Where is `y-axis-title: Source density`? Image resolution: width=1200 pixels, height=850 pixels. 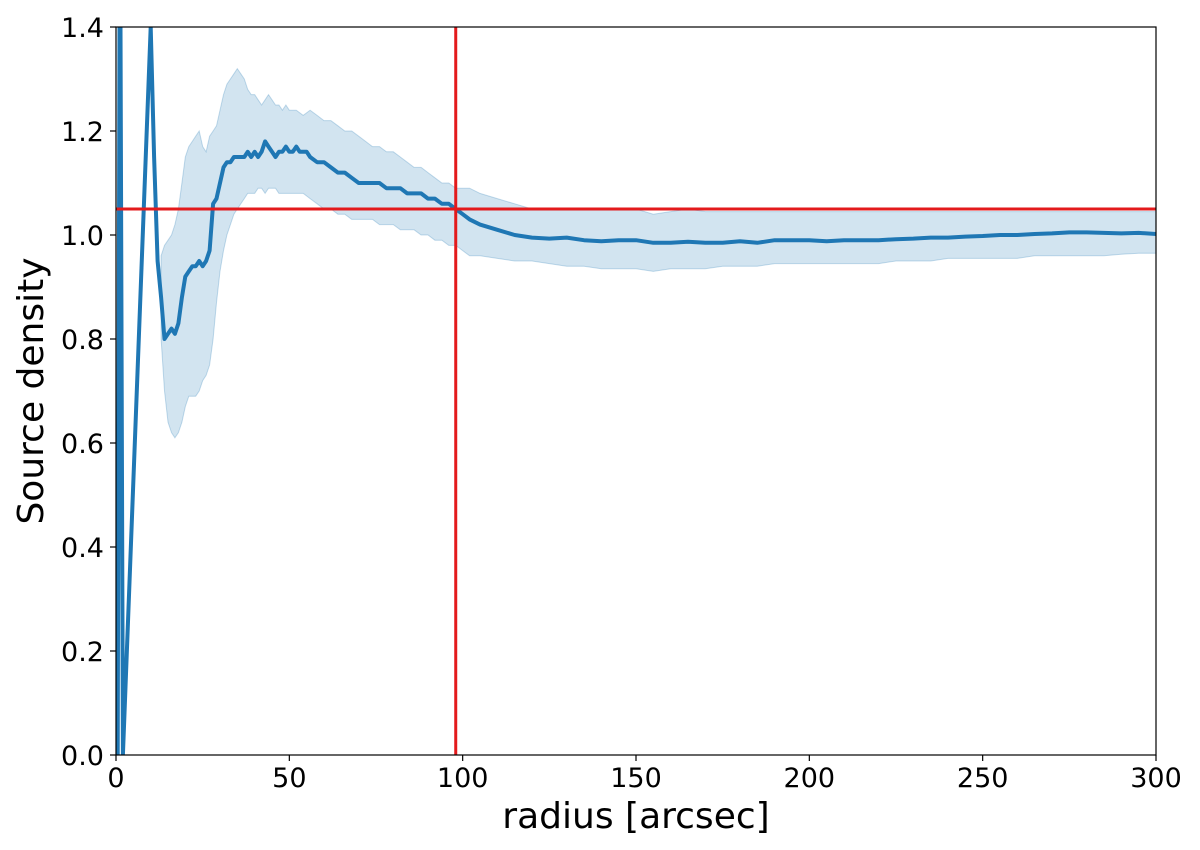 y-axis-title: Source density is located at coordinates (31, 390).